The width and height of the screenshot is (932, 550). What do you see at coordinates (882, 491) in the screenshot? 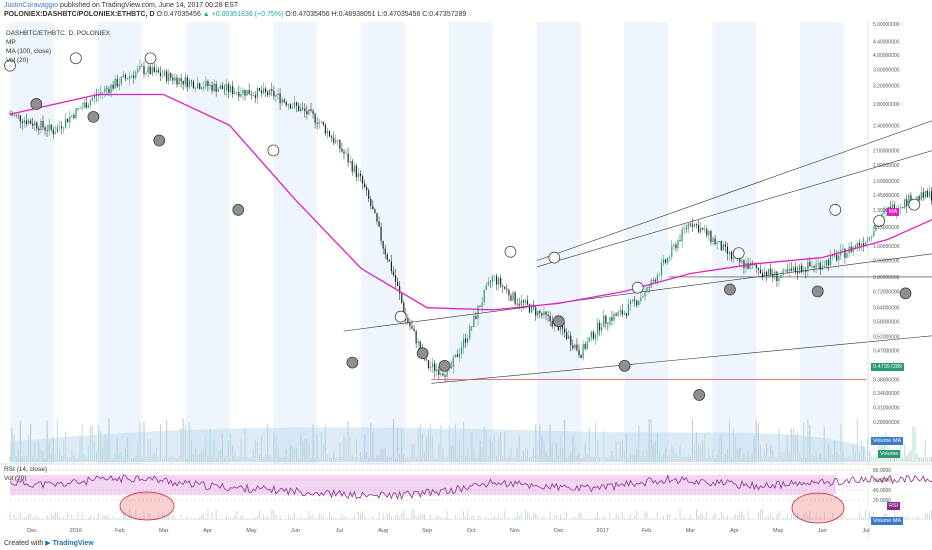
I see `rsi-tick-label: 40.0000` at bounding box center [882, 491].